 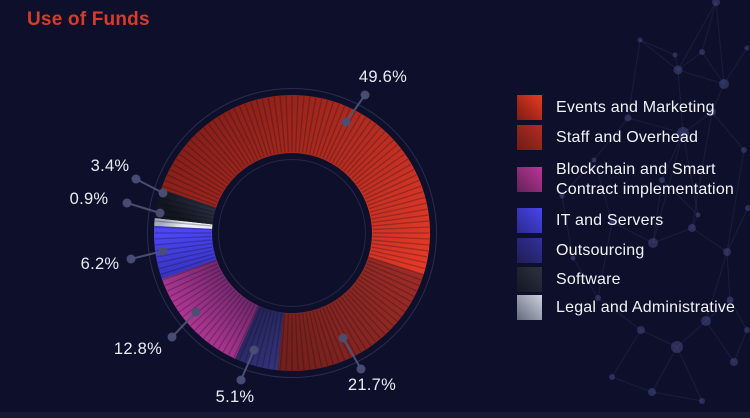 I want to click on bottom-section-edge, so click(x=375, y=415).